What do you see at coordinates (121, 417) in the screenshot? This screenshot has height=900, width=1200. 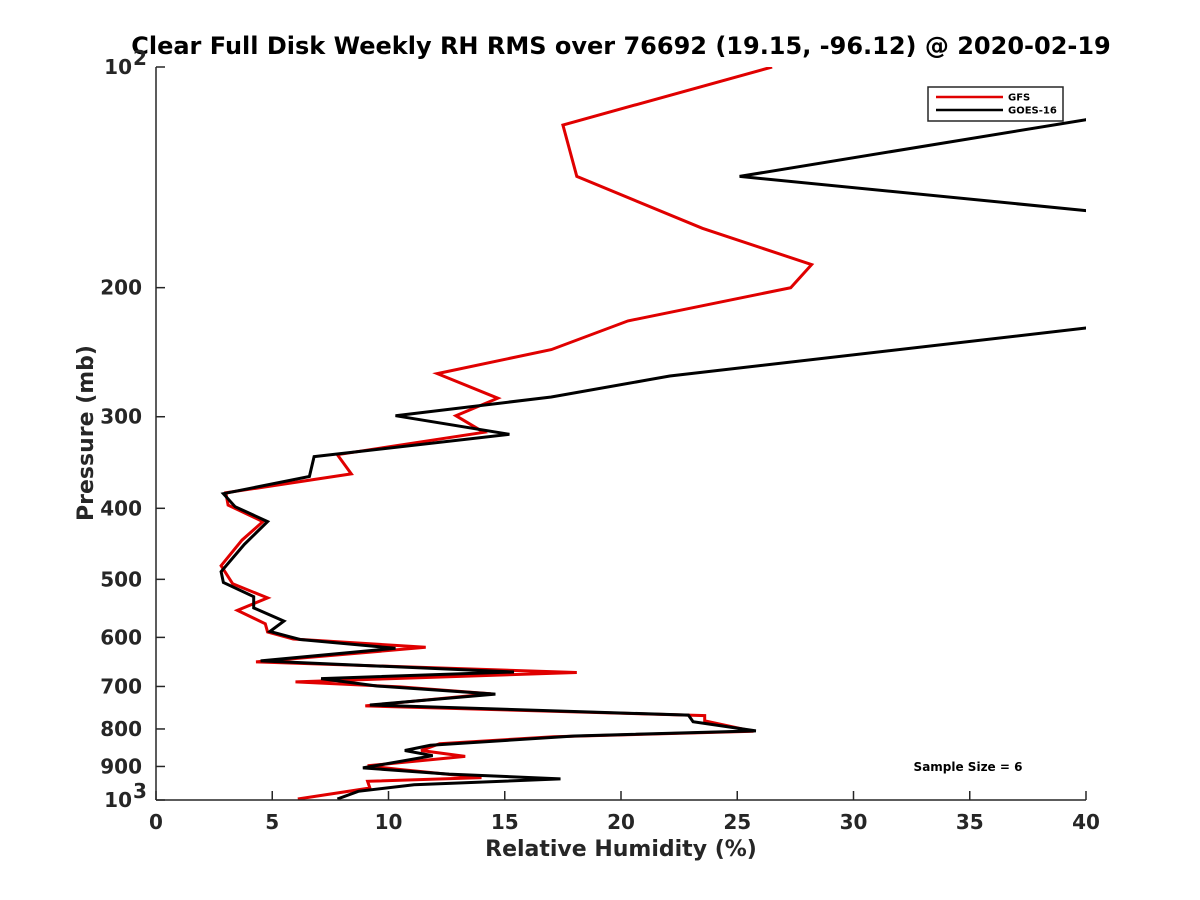 I see `y-tick-label: 300` at bounding box center [121, 417].